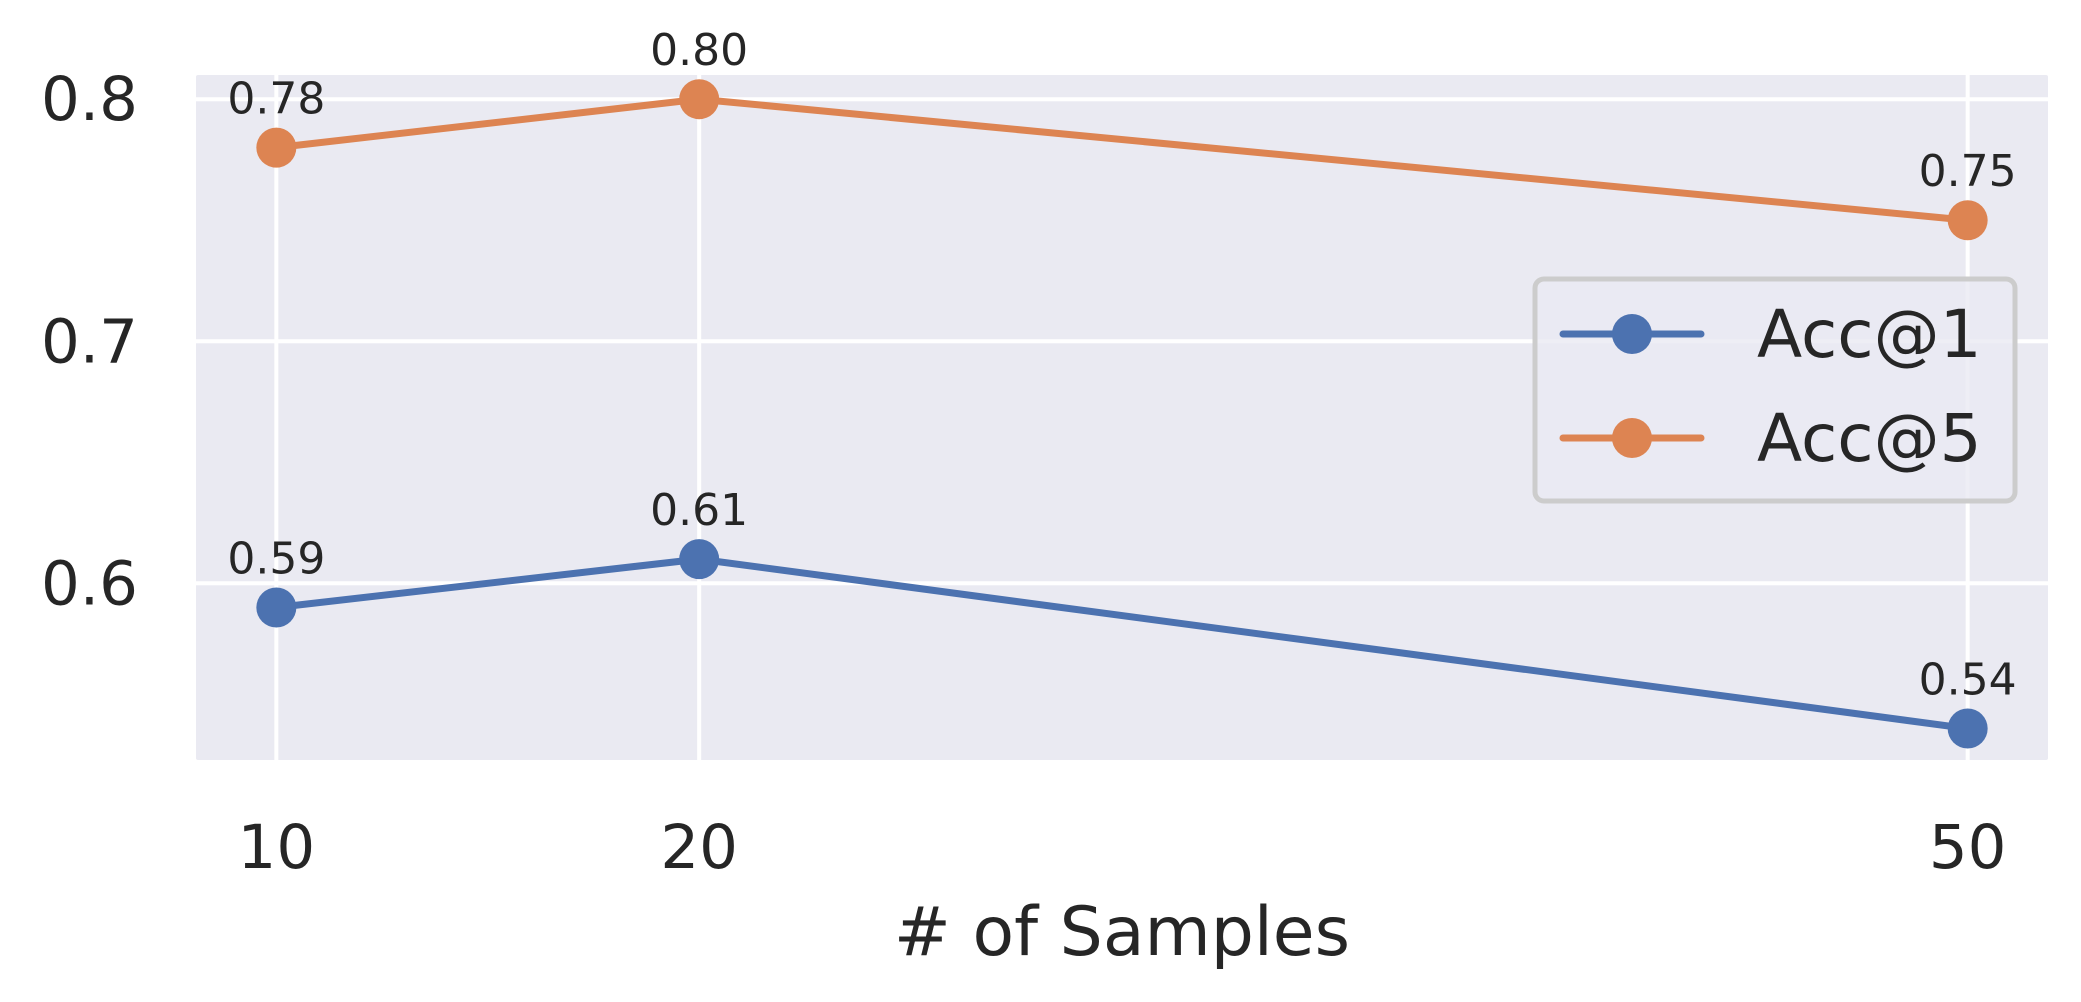 This screenshot has height=1002, width=2081. Describe the element at coordinates (1869, 334) in the screenshot. I see `legend-label-acc-1: Acc@1` at that location.